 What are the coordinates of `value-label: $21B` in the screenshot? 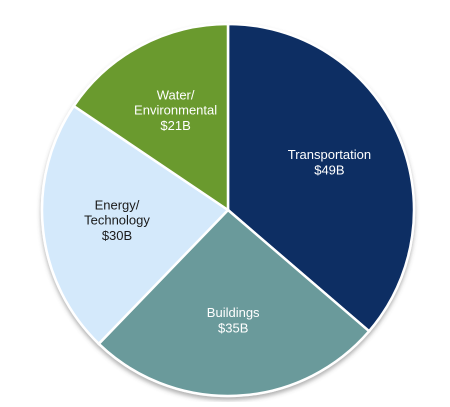 It's located at (175, 125).